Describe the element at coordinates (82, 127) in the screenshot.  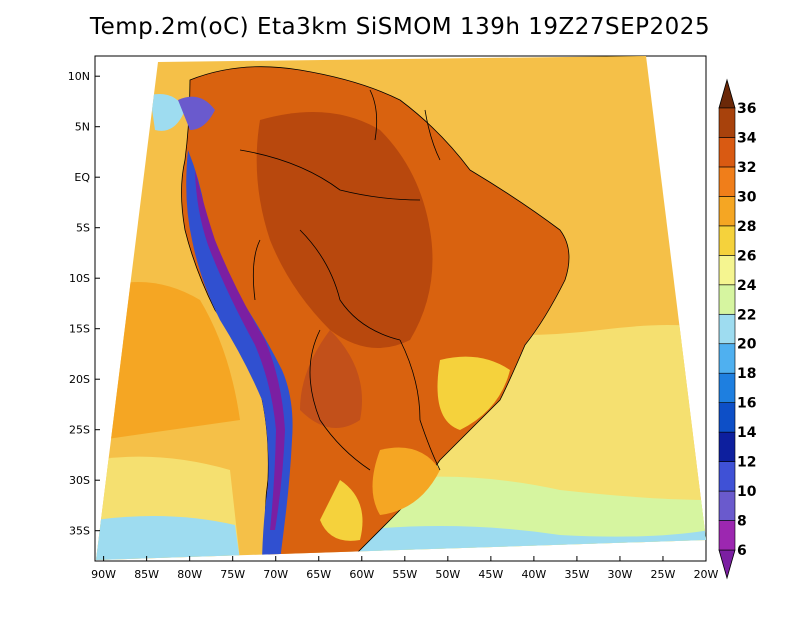
I see `lat-tick-label: 5N` at that location.